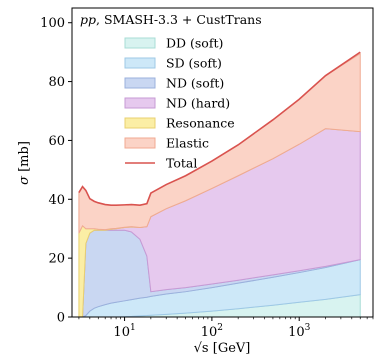  Describe the element at coordinates (222, 348) in the screenshot. I see `x-axis-label: √s [GeV]` at that location.